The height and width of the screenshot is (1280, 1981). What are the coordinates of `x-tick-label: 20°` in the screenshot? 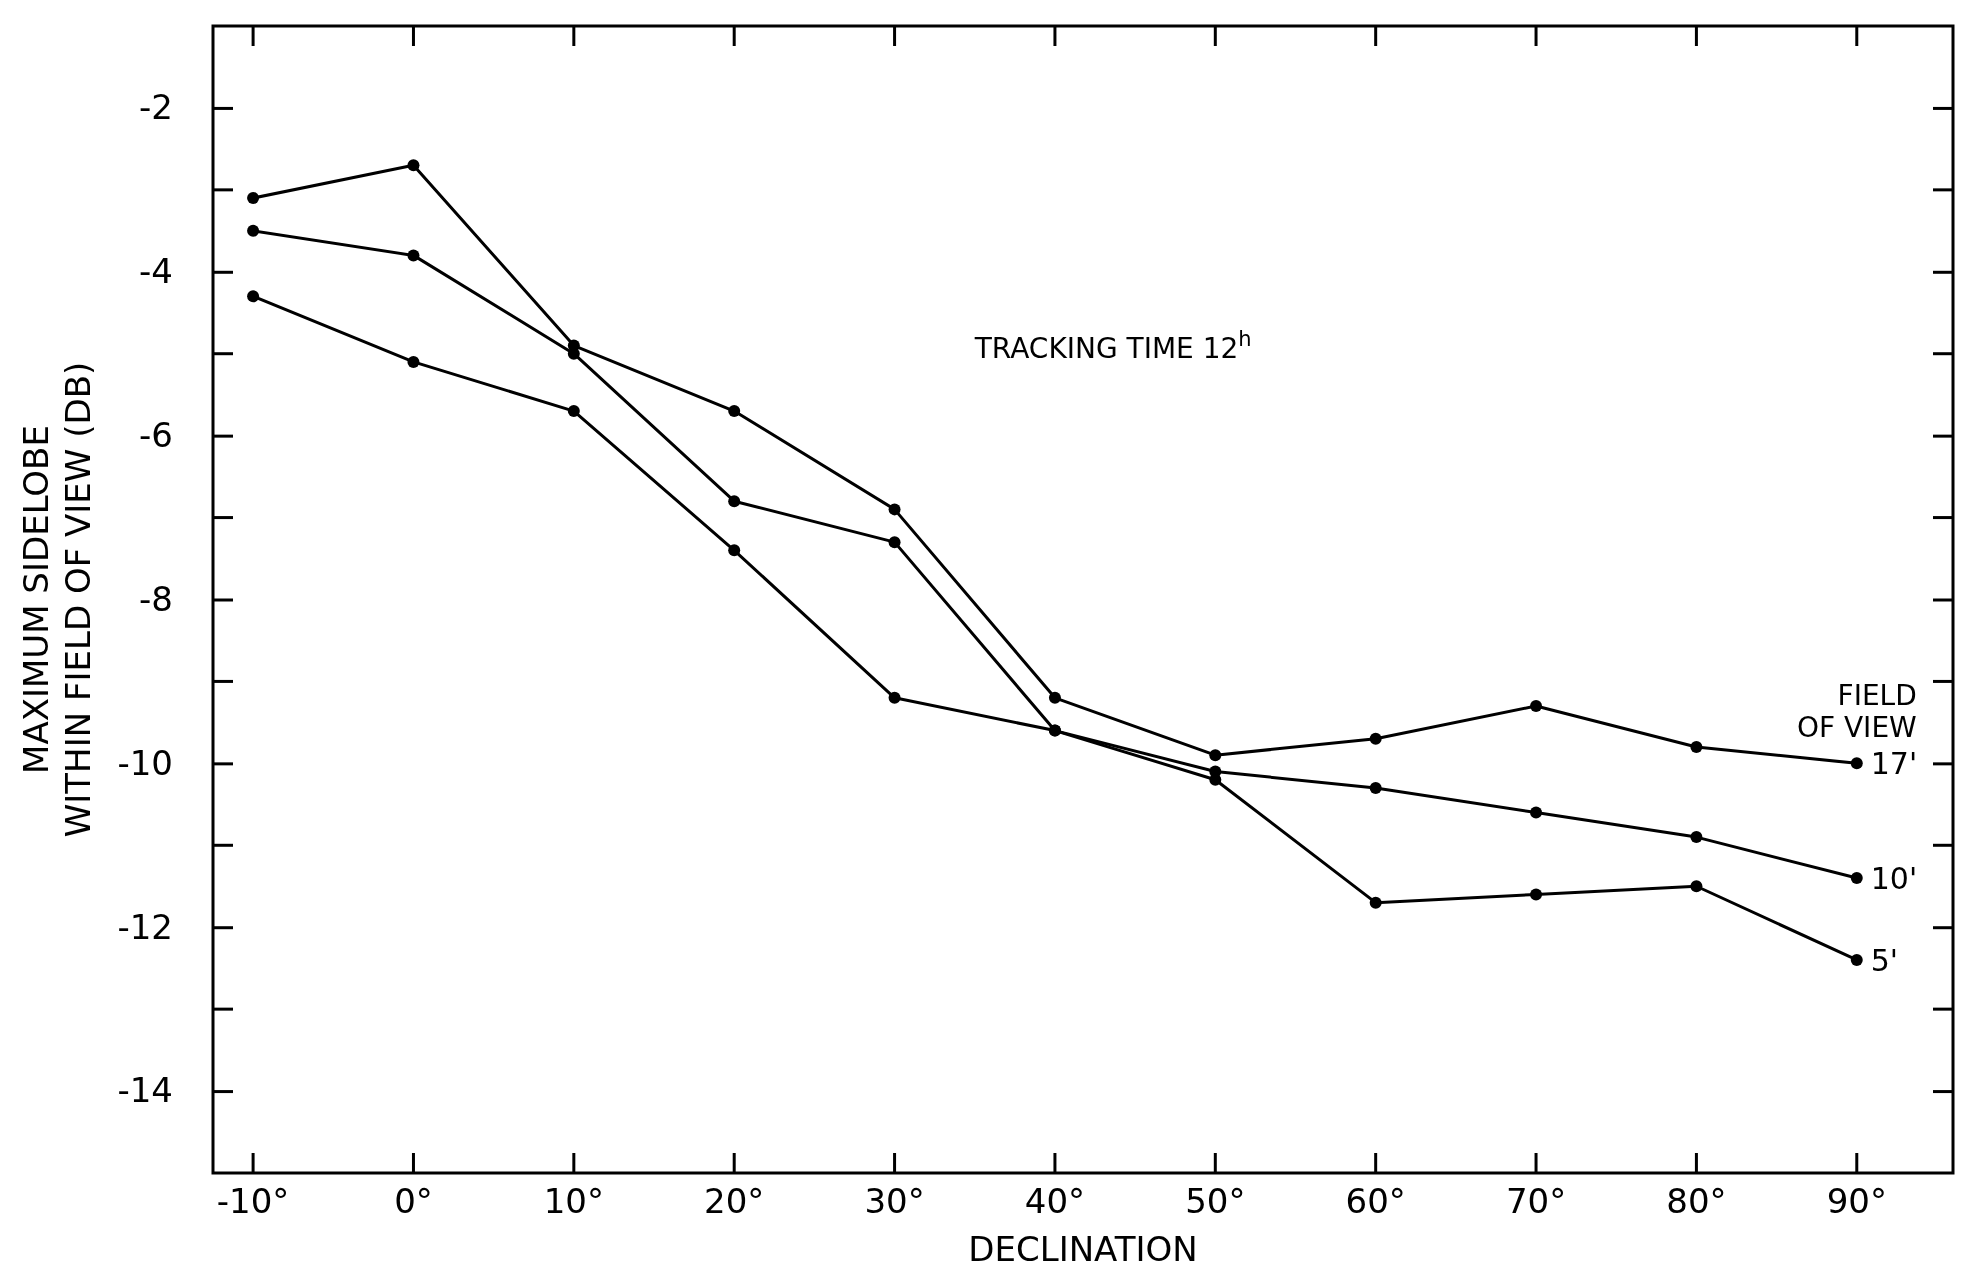 It's located at (734, 1201).